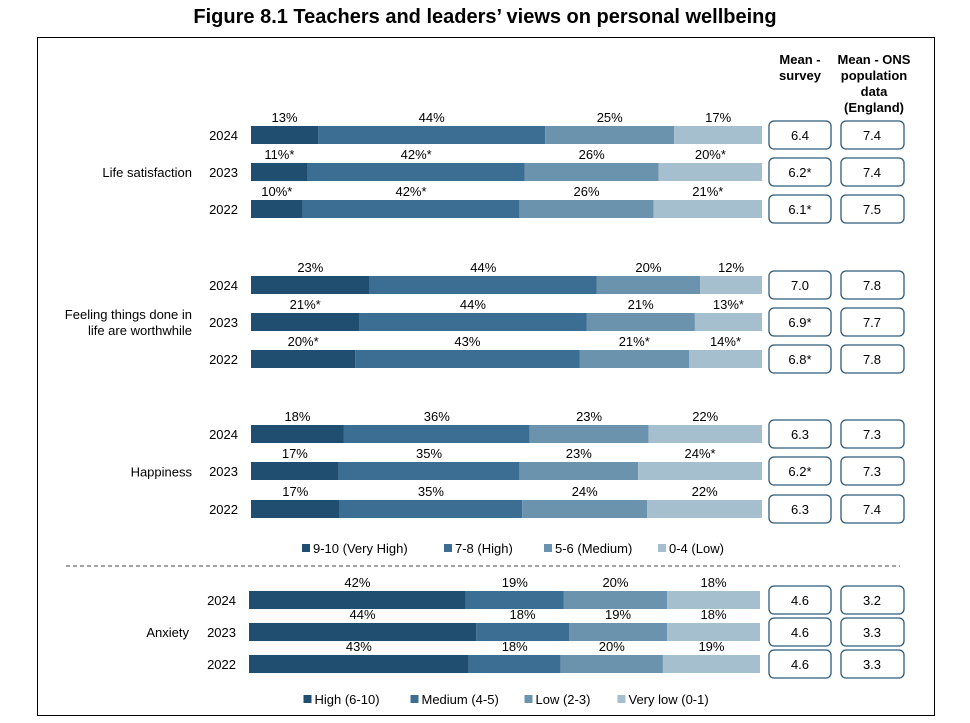  What do you see at coordinates (585, 491) in the screenshot?
I see `data-label: 24%` at bounding box center [585, 491].